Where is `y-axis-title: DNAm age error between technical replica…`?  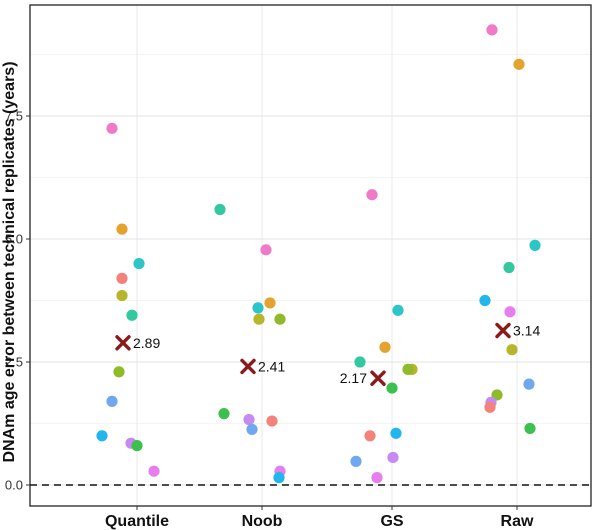 y-axis-title: DNAm age error between technical replica… is located at coordinates (9, 261).